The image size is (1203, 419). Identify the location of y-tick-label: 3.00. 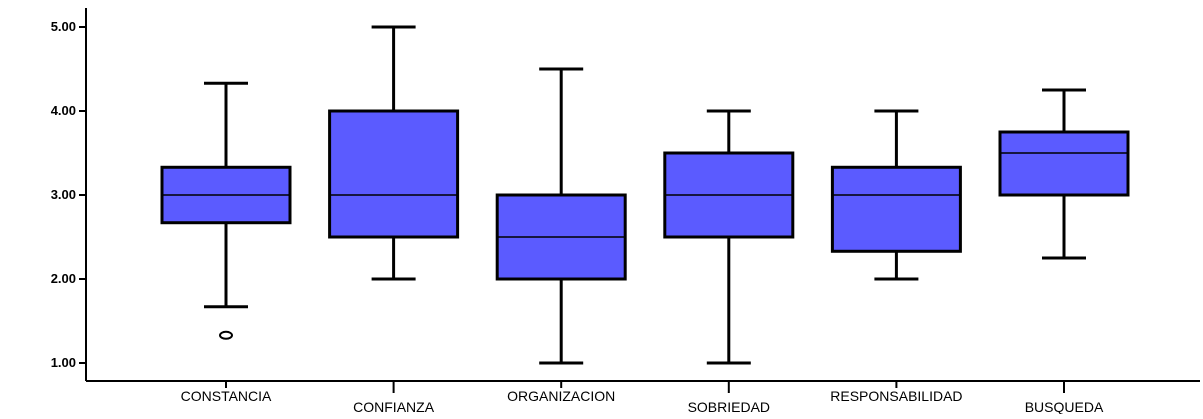
(63, 194).